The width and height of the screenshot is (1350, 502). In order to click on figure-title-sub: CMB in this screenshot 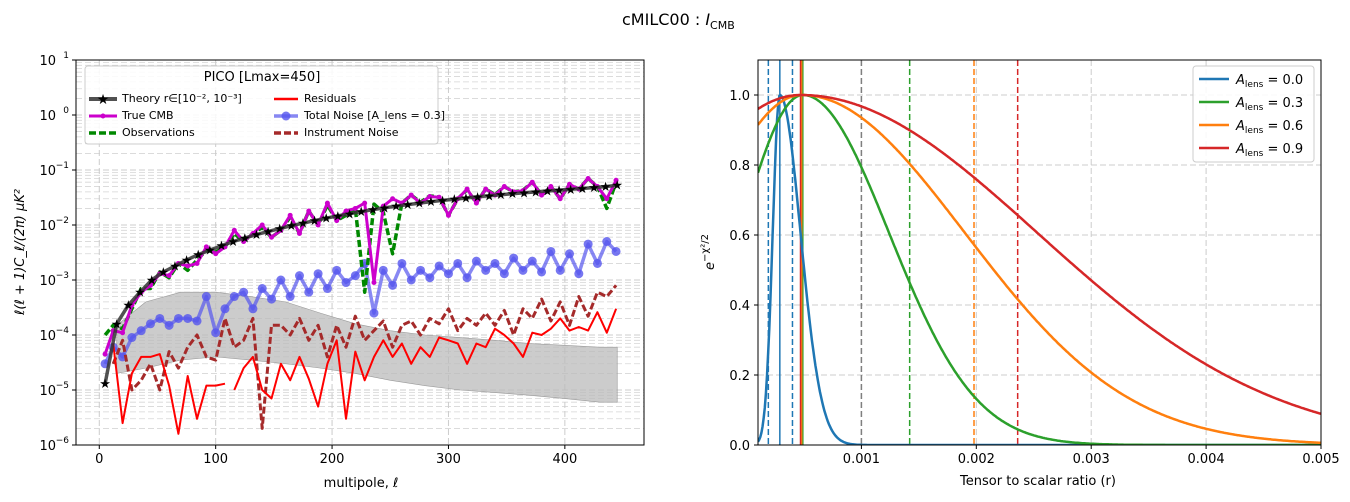, I will do `click(722, 25)`.